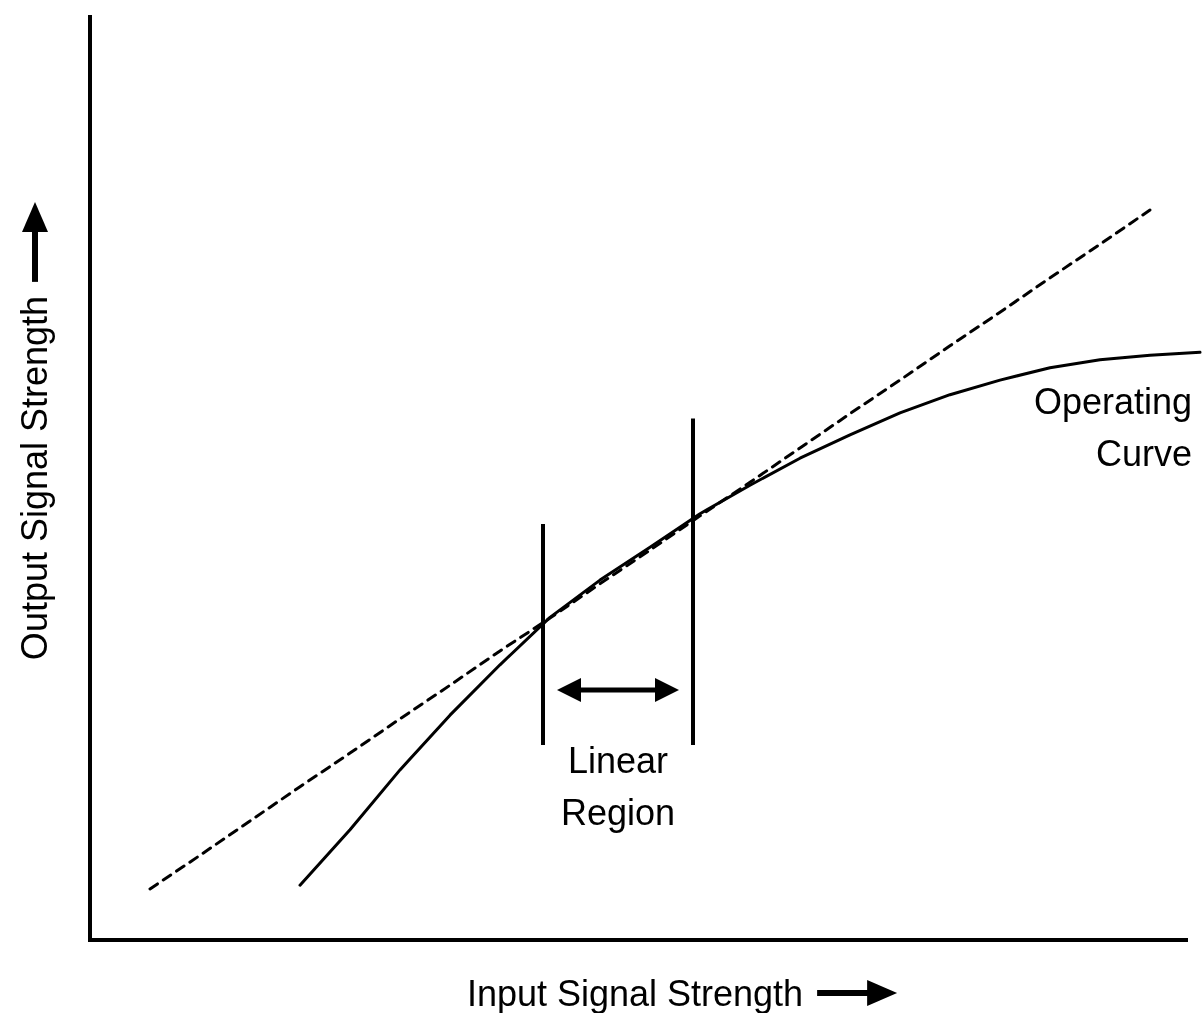  Describe the element at coordinates (34, 478) in the screenshot. I see `y-axis-title: Output Signal Strength` at that location.